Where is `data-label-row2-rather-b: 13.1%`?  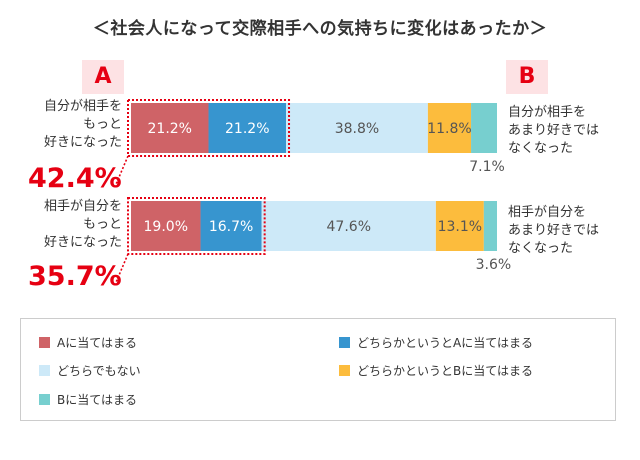 data-label-row2-rather-b: 13.1% is located at coordinates (460, 227).